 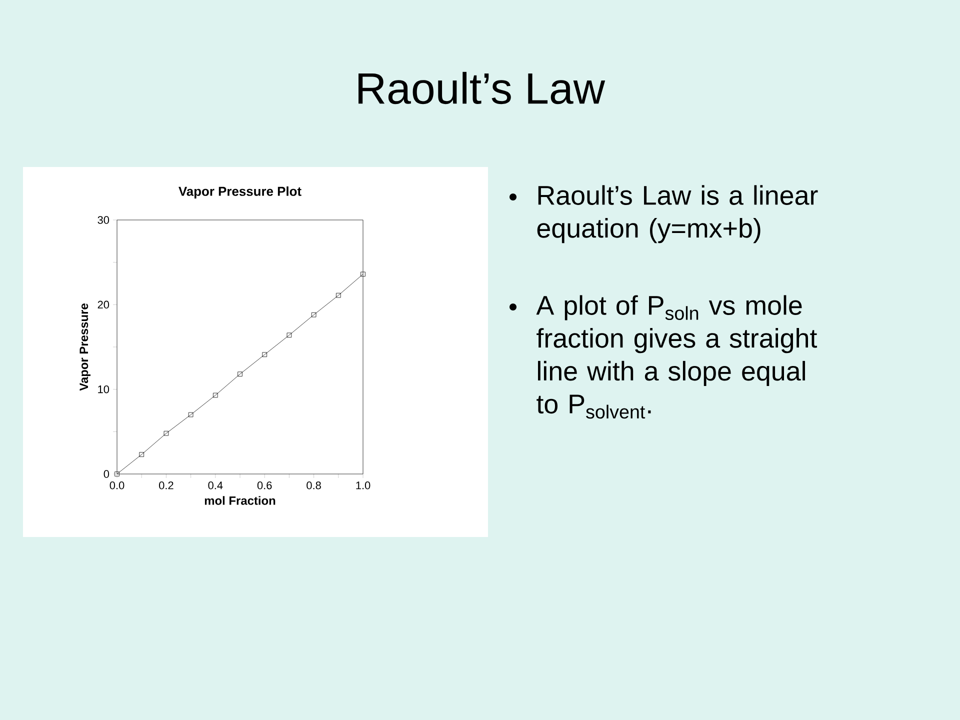 What do you see at coordinates (104, 389) in the screenshot?
I see `y-tick-label: 10` at bounding box center [104, 389].